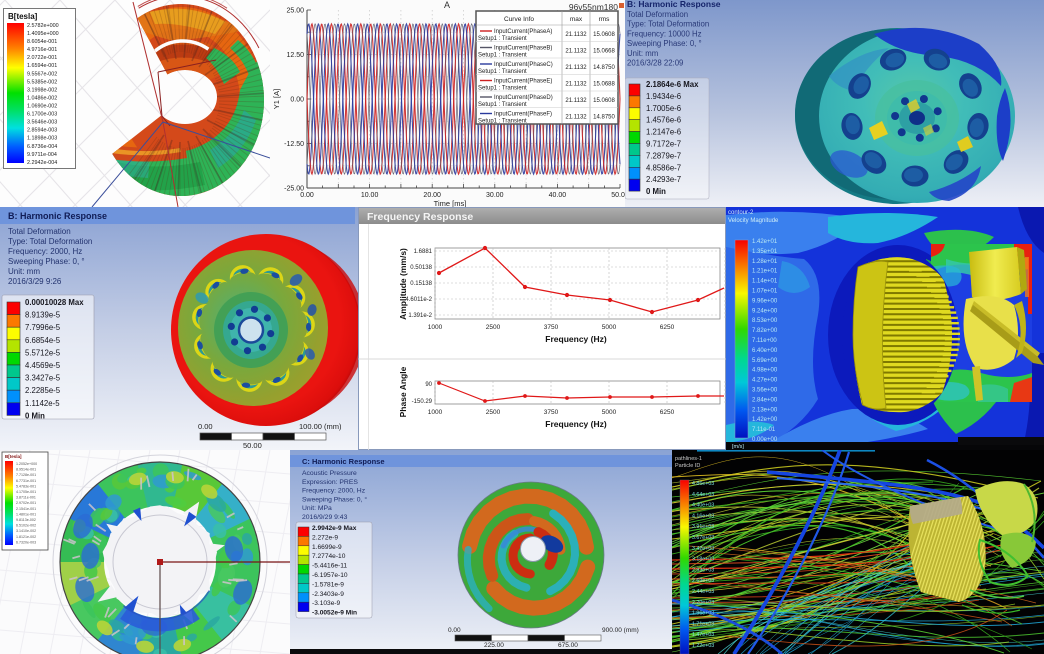 The image size is (1044, 654). Describe the element at coordinates (493, 412) in the screenshot. I see `svg-text: 2500` at that location.